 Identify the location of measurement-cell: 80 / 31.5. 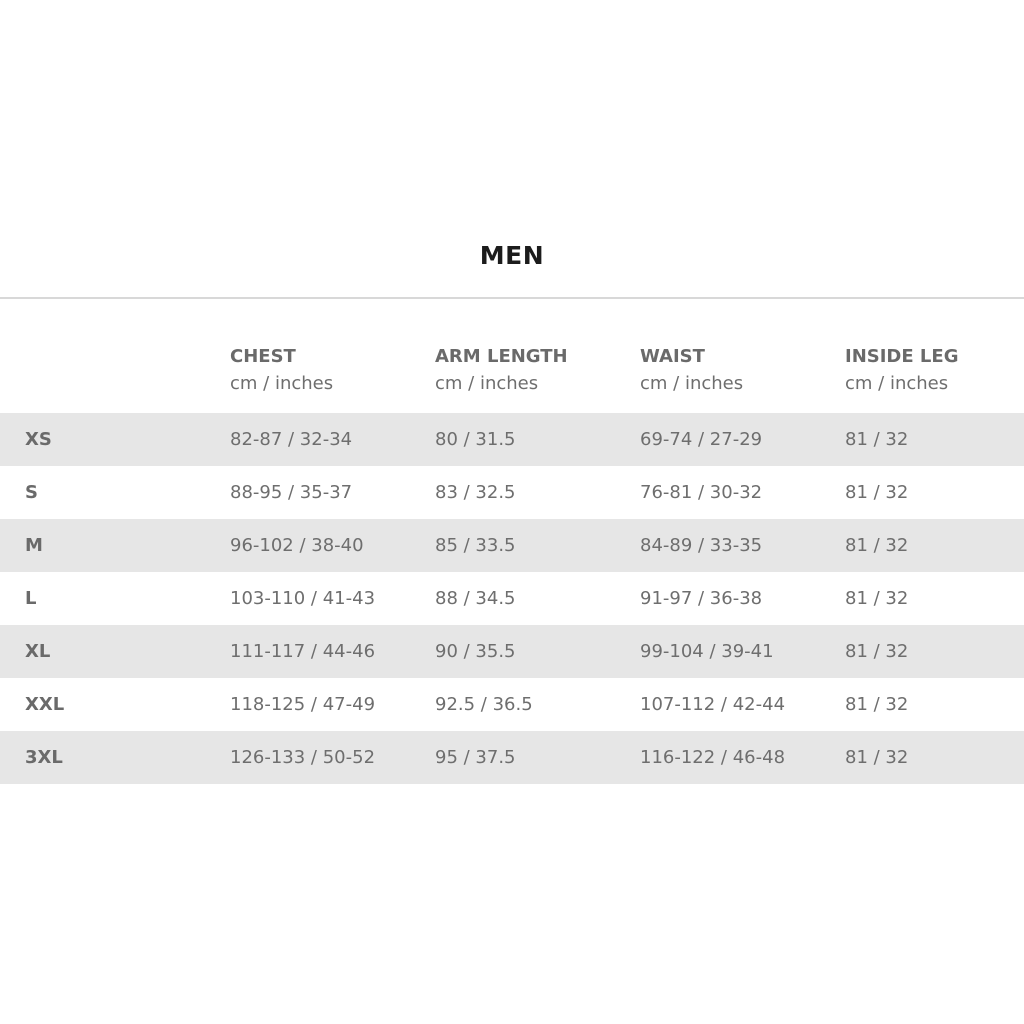
(475, 439).